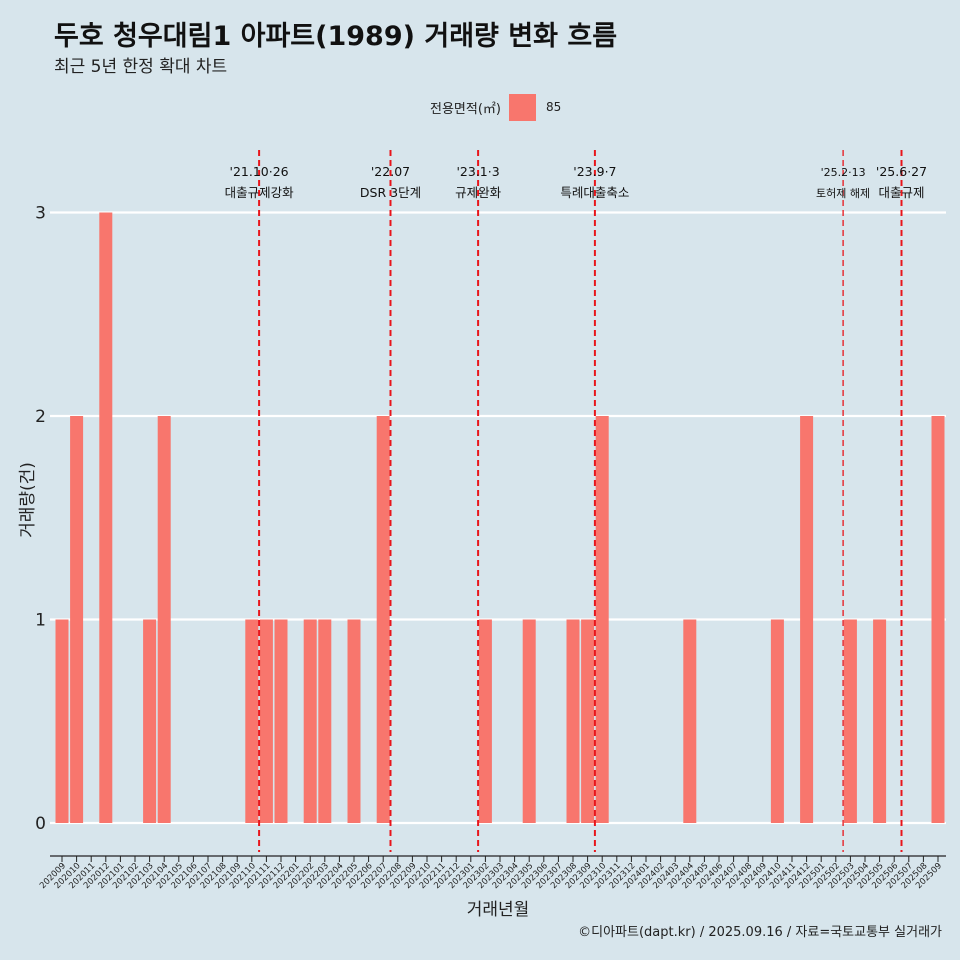  What do you see at coordinates (40, 214) in the screenshot?
I see `y-tick-label: 3` at bounding box center [40, 214].